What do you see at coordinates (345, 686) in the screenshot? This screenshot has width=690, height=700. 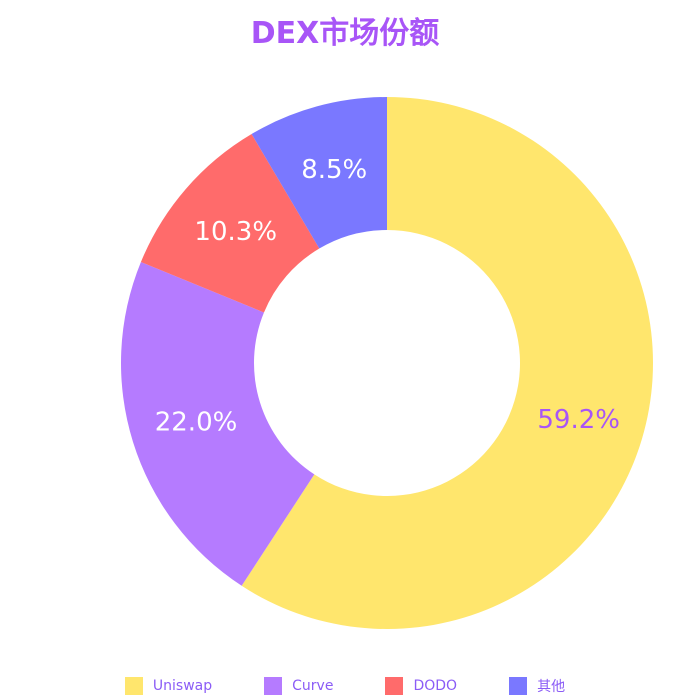 I see `legend: Uniswap Curve DODO 其他` at bounding box center [345, 686].